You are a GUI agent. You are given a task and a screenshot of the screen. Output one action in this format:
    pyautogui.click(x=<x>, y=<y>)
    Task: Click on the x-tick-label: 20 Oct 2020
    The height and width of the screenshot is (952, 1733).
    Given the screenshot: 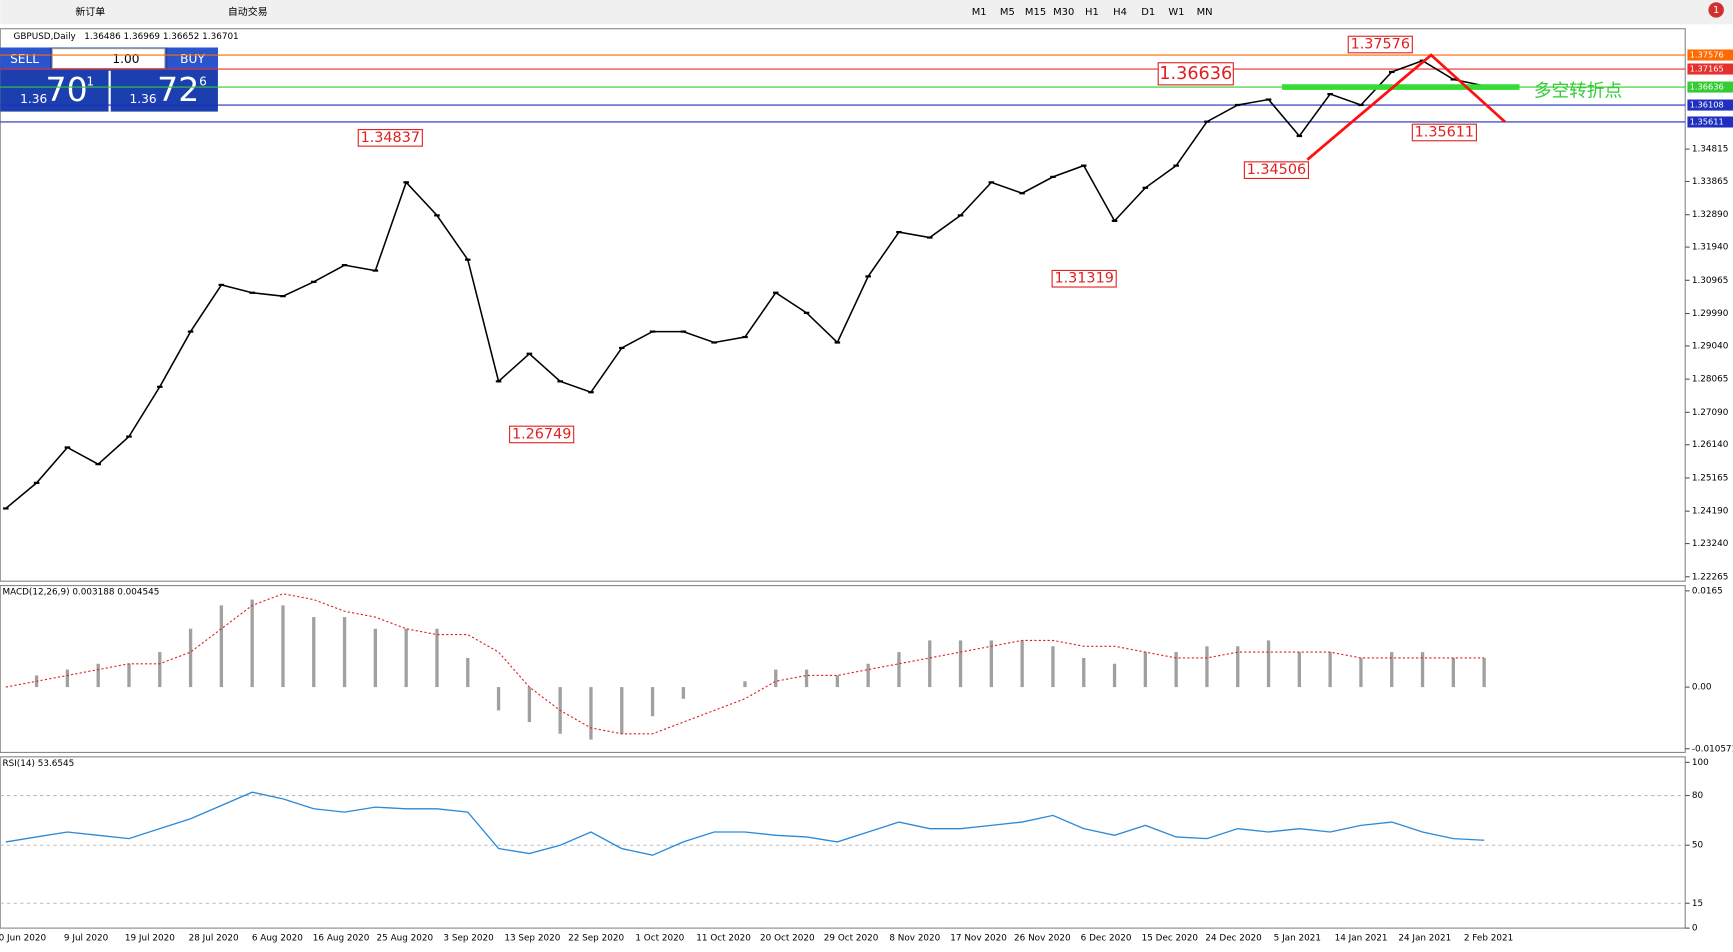 What is the action you would take?
    pyautogui.click(x=787, y=939)
    